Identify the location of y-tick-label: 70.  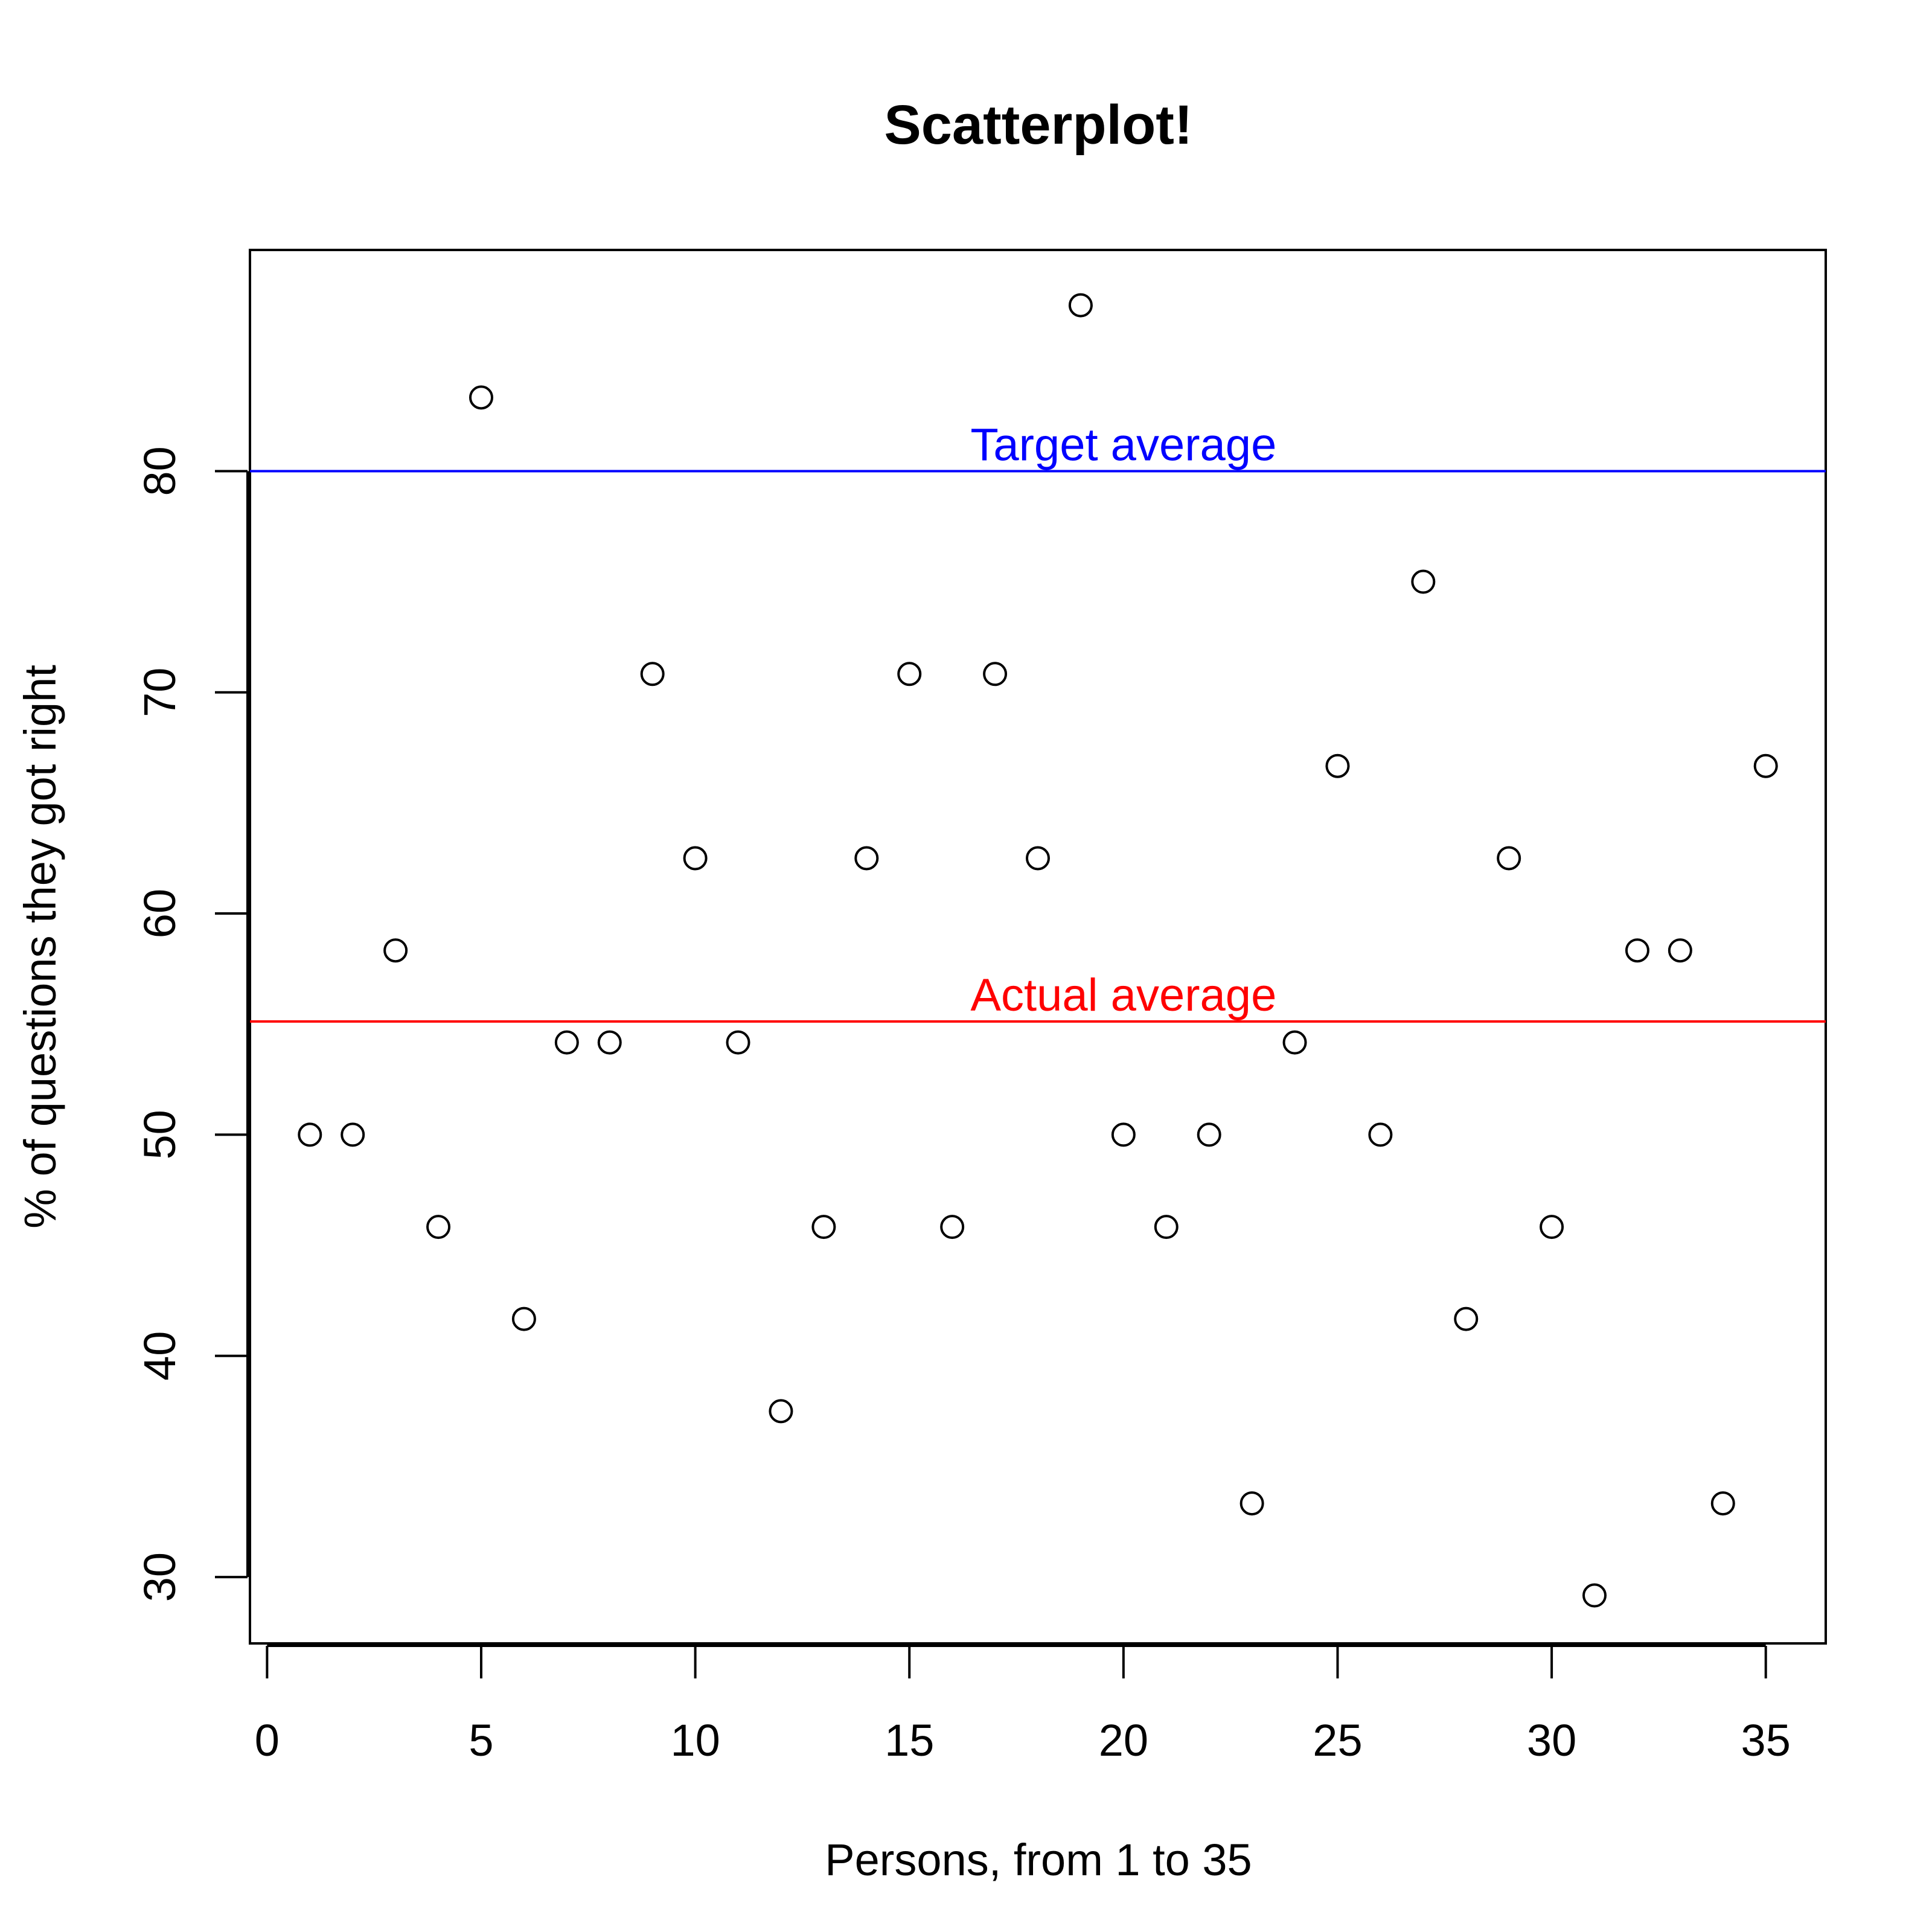
(160, 693).